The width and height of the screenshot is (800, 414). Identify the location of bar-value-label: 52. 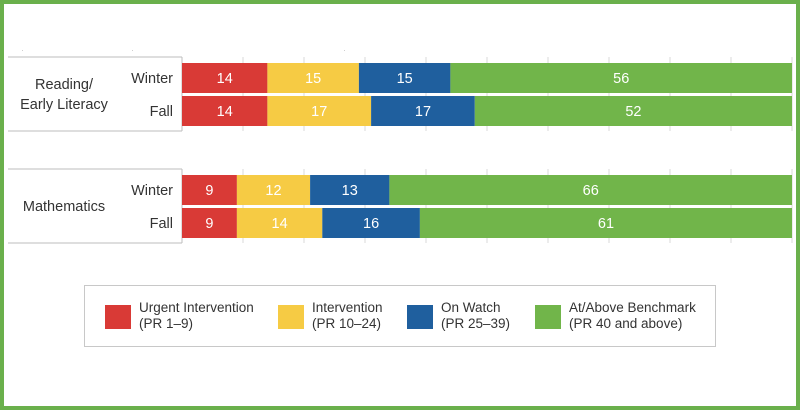
(633, 112).